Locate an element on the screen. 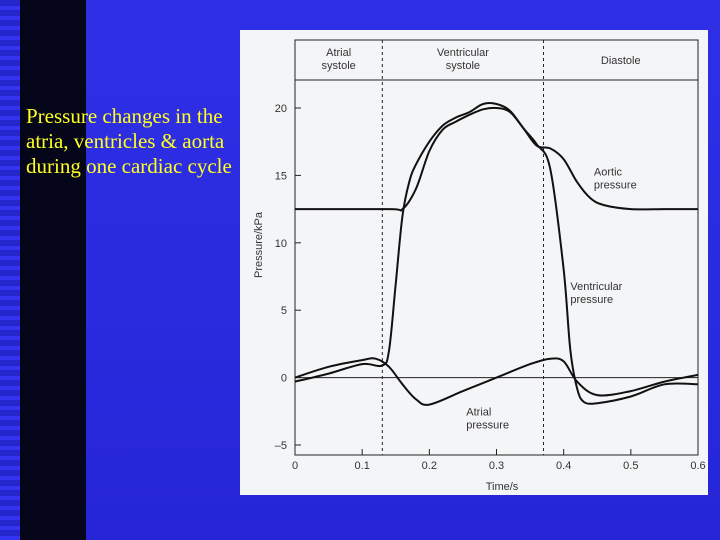  series-annotation: Aortic pressure is located at coordinates (615, 178).